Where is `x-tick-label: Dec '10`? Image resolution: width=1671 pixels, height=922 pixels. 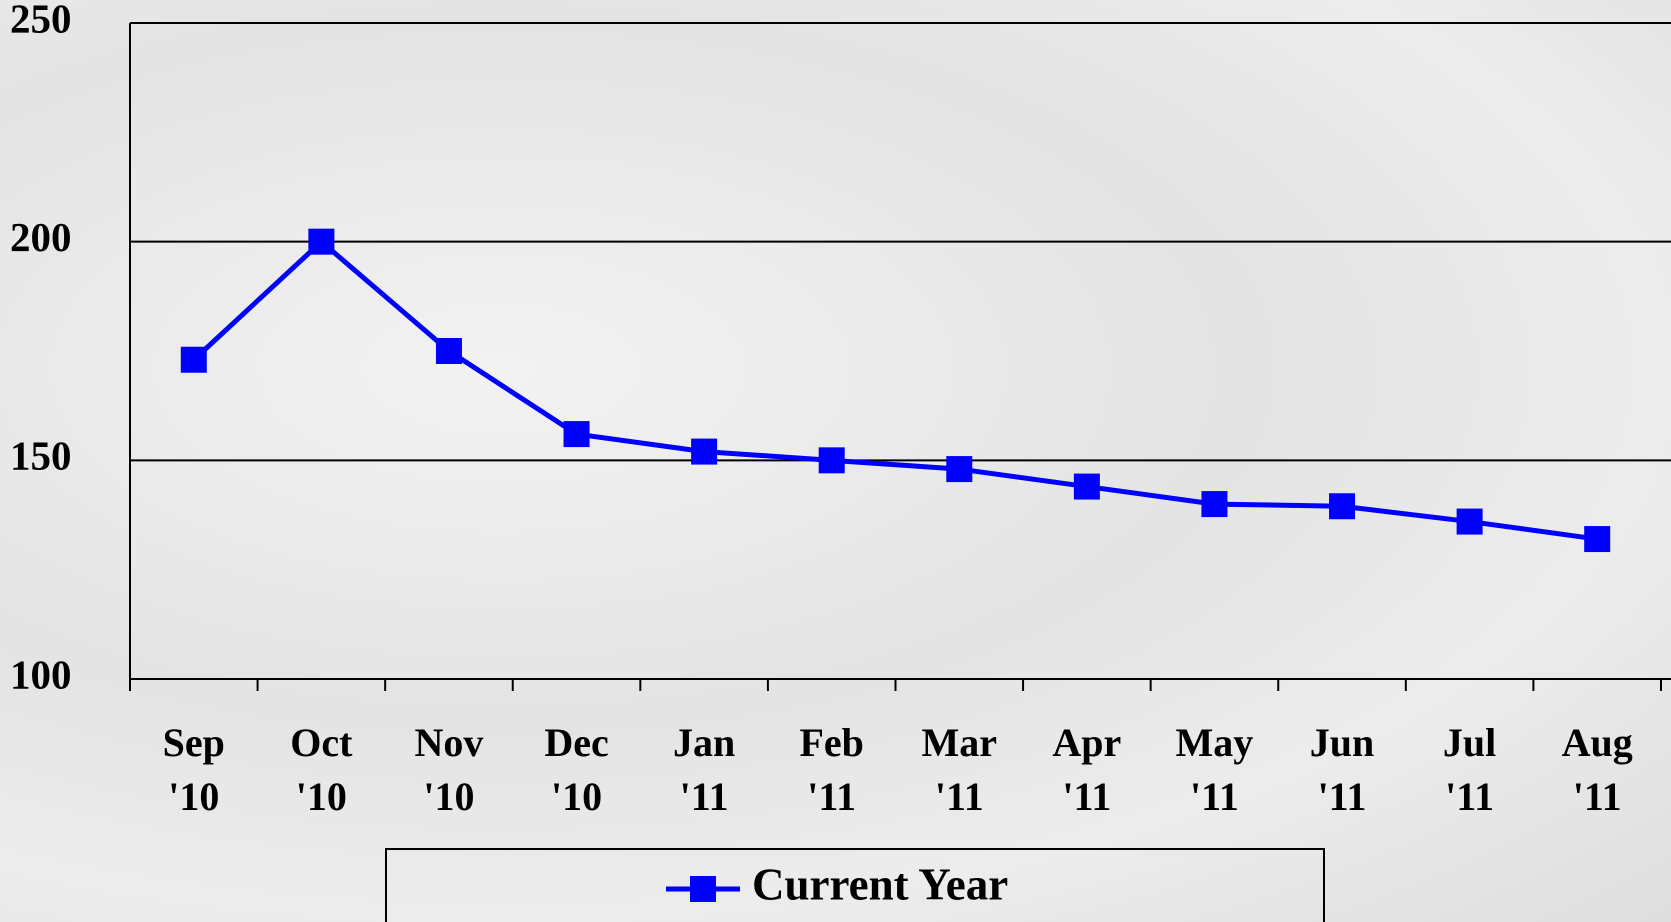
x-tick-label: Dec '10 is located at coordinates (576, 769).